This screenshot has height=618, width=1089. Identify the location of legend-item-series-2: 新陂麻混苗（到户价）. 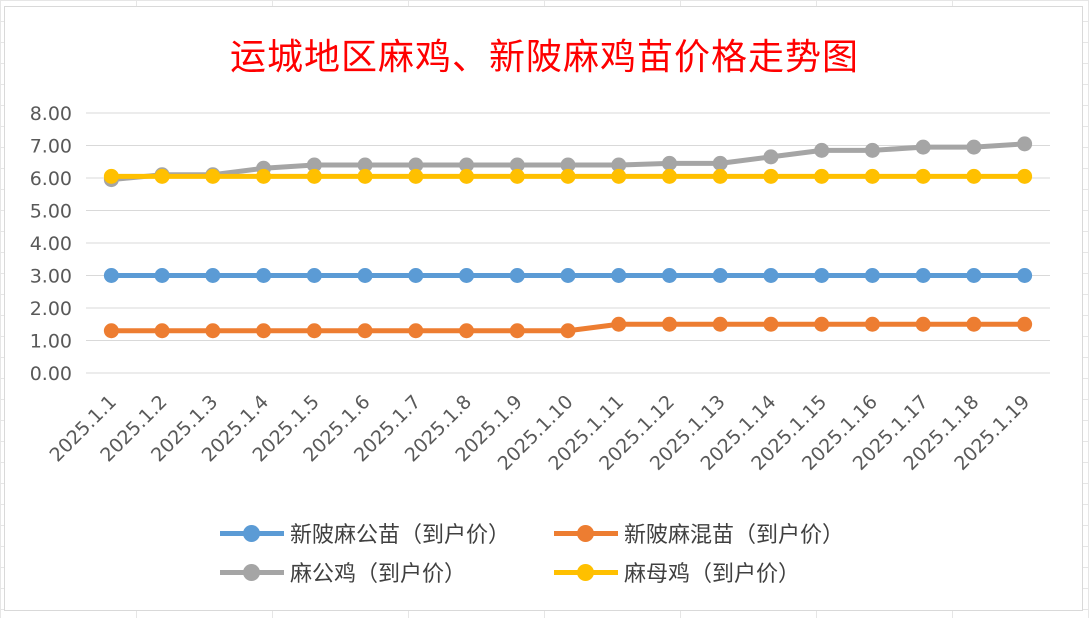
(699, 533).